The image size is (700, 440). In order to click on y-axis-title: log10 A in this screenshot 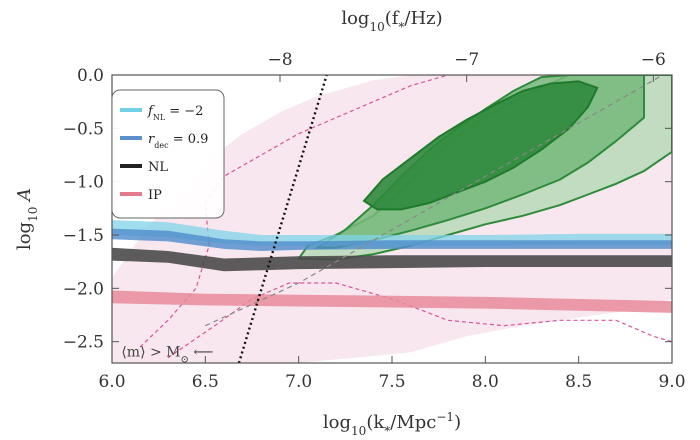, I will do `click(27, 219)`.